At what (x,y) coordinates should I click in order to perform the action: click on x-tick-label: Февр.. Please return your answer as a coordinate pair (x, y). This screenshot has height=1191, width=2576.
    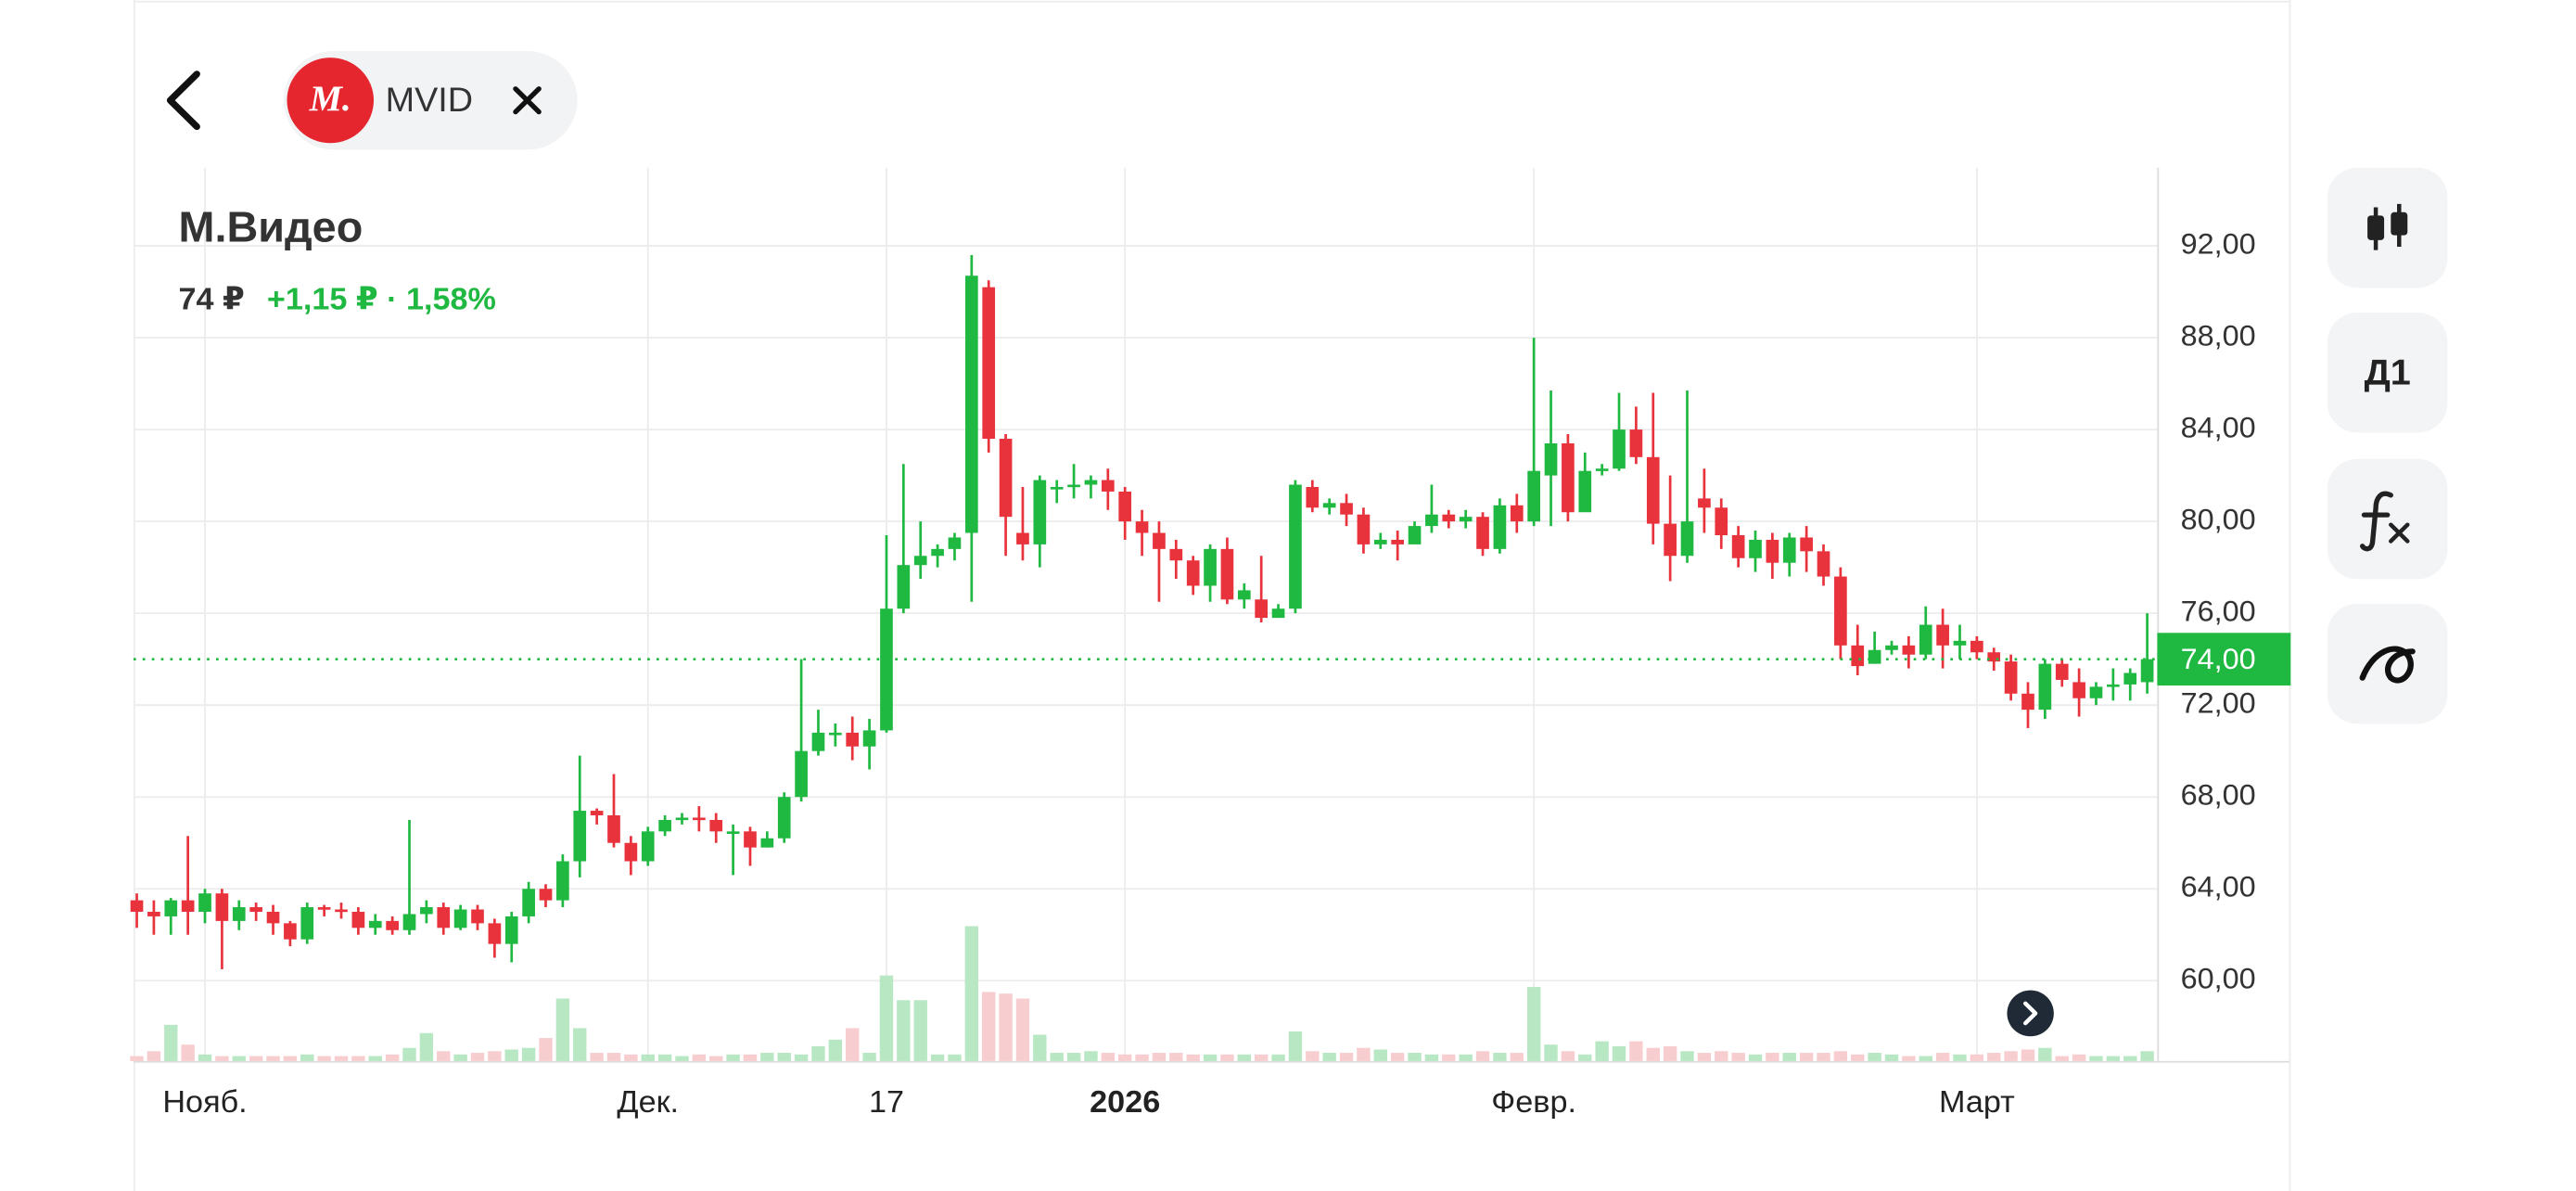
    Looking at the image, I should click on (1533, 1102).